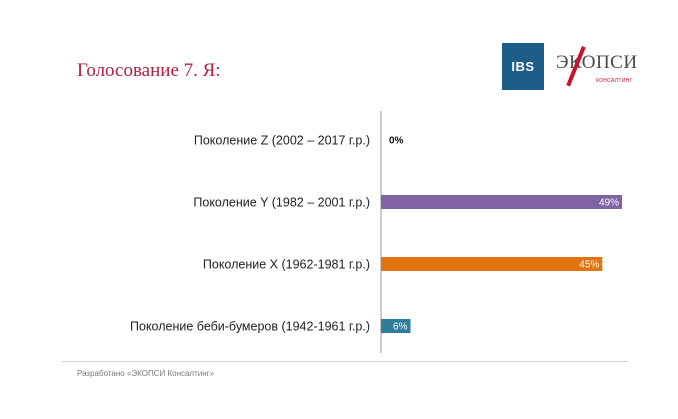  I want to click on ecopsy-logo-subtext: КОНСАЛТИНГ, so click(614, 81).